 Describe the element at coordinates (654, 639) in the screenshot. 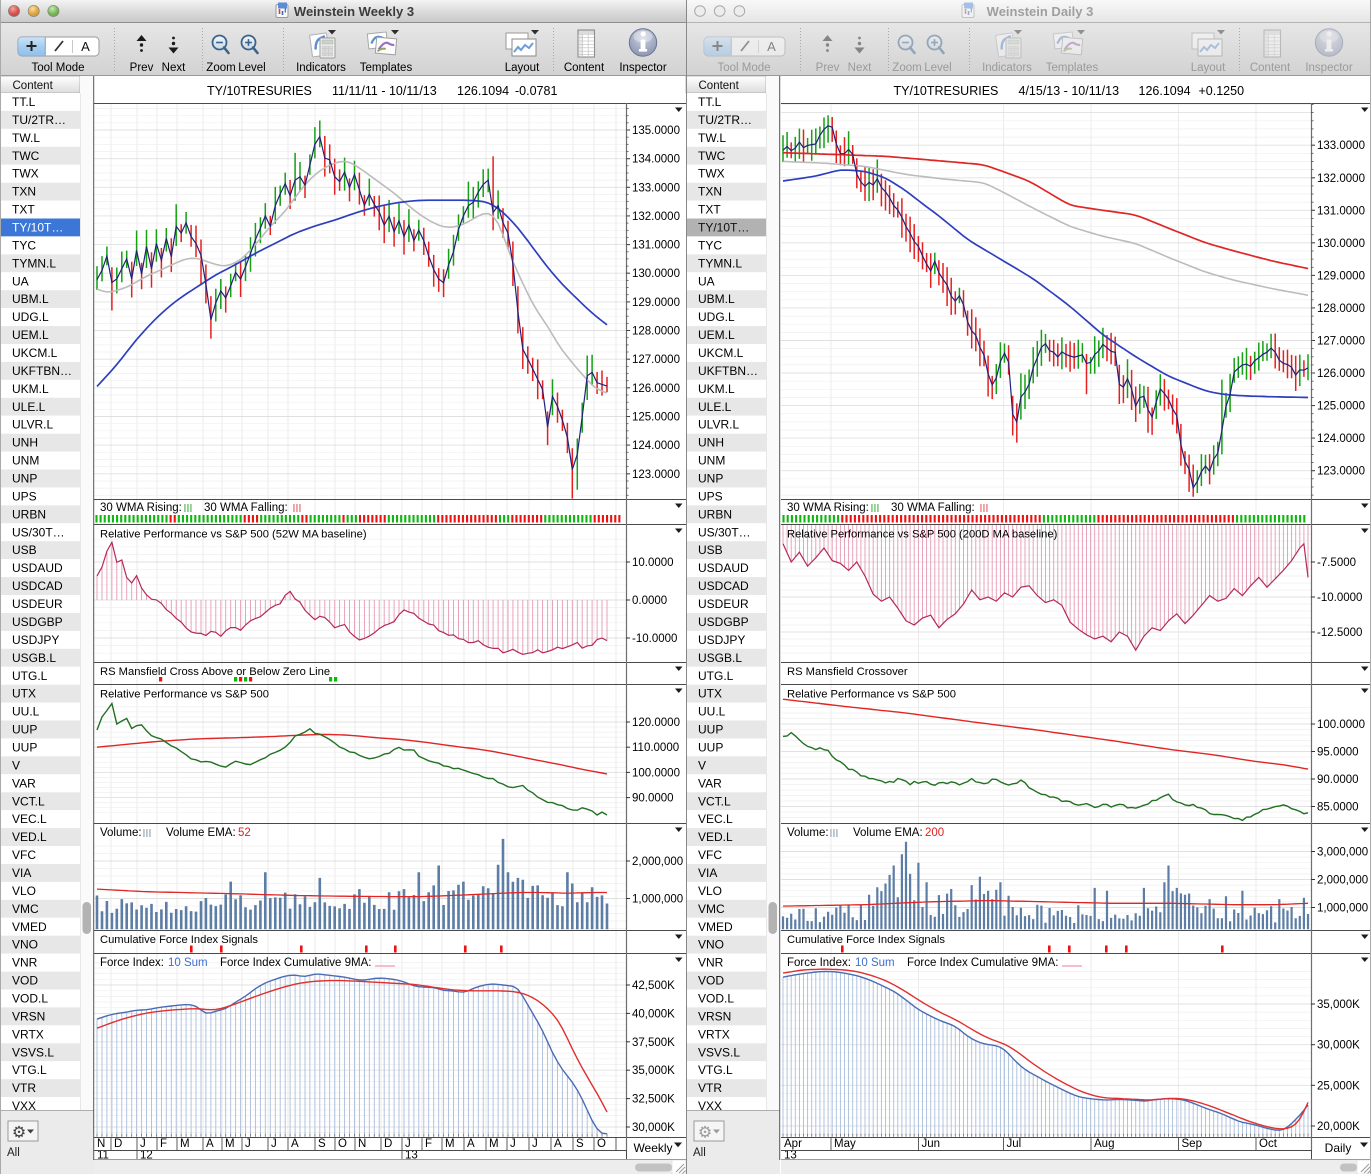

I see `svg-text: -10.0000` at that location.